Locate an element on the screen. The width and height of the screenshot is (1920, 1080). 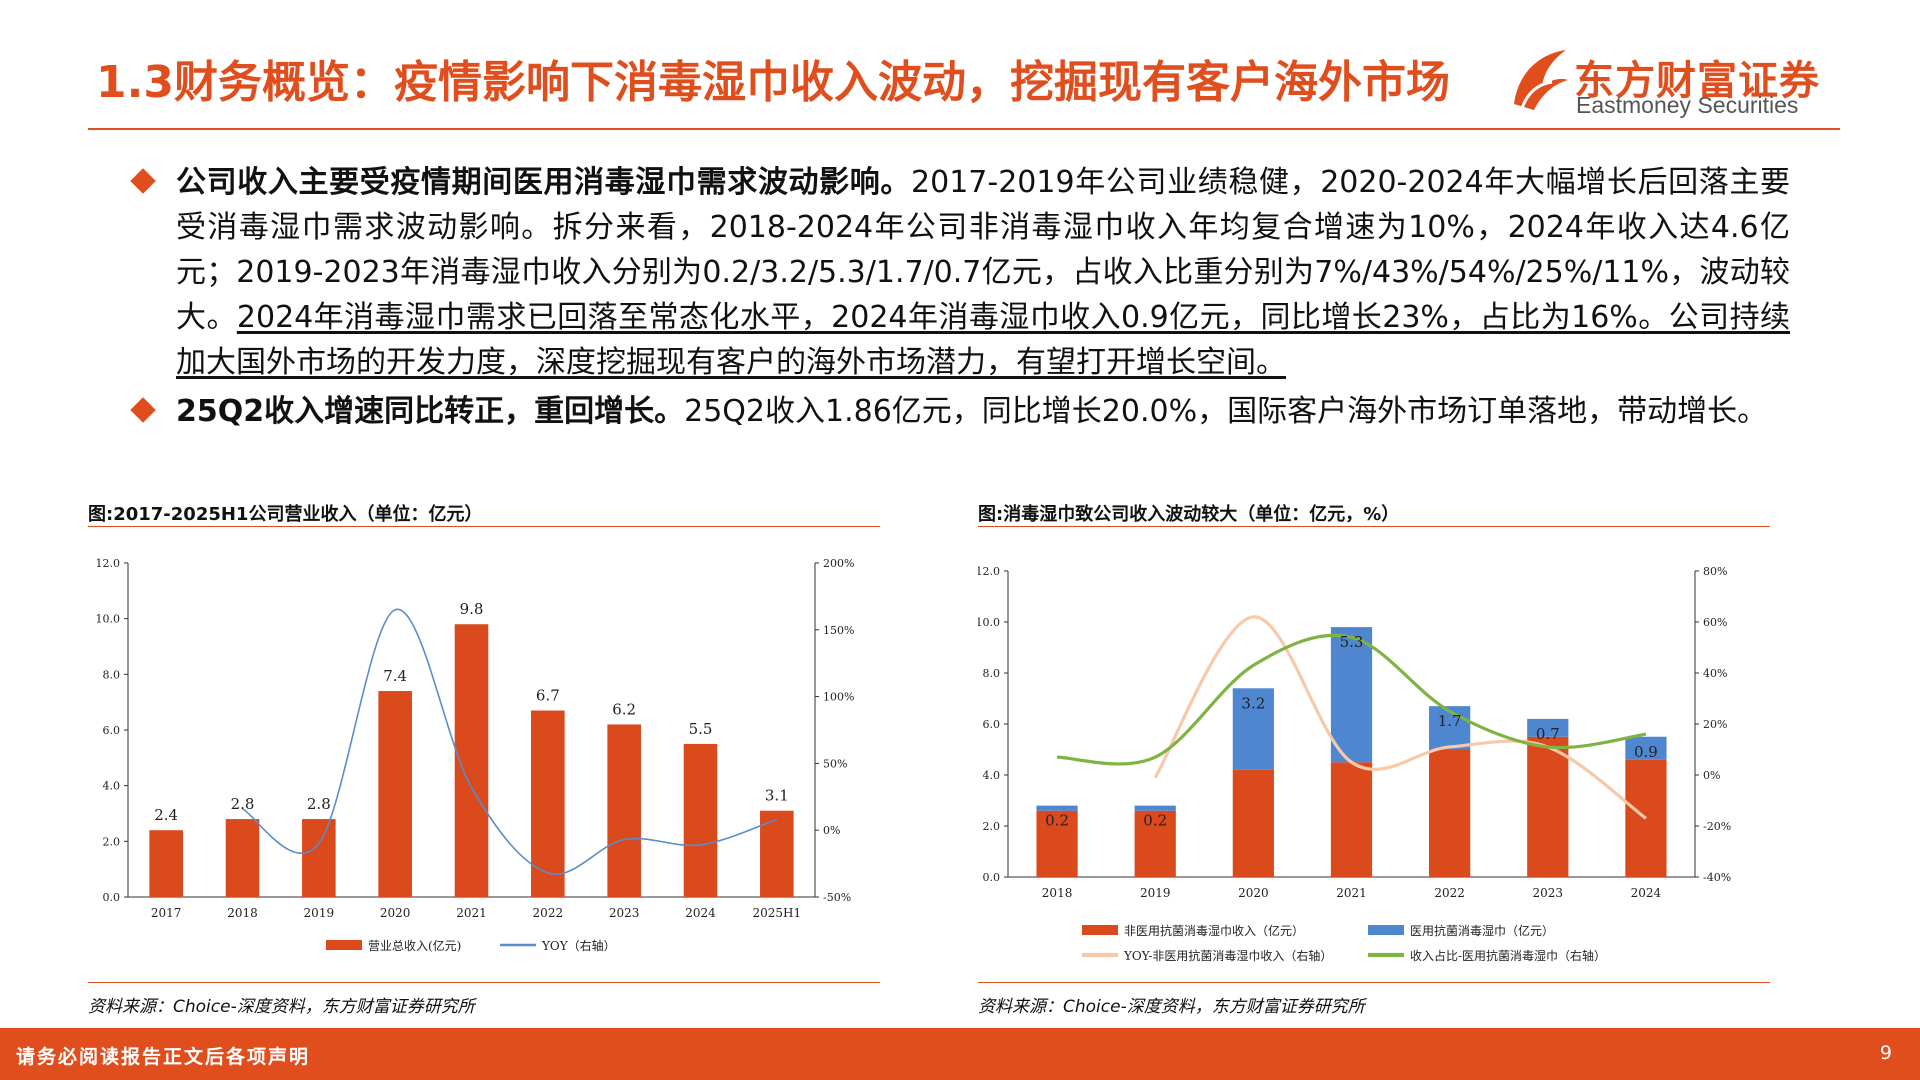
bullet-bold-text: 公司收入主要受疫情期间医用消毒湿巾需求波动影响。 is located at coordinates (544, 182).